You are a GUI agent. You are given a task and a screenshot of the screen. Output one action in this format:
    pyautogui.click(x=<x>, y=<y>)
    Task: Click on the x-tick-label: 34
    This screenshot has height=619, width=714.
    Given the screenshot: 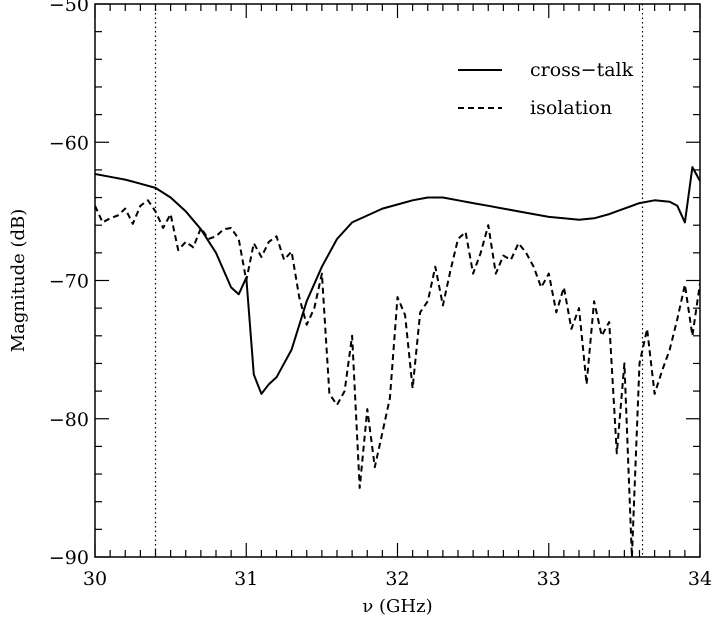 What is the action you would take?
    pyautogui.click(x=700, y=579)
    